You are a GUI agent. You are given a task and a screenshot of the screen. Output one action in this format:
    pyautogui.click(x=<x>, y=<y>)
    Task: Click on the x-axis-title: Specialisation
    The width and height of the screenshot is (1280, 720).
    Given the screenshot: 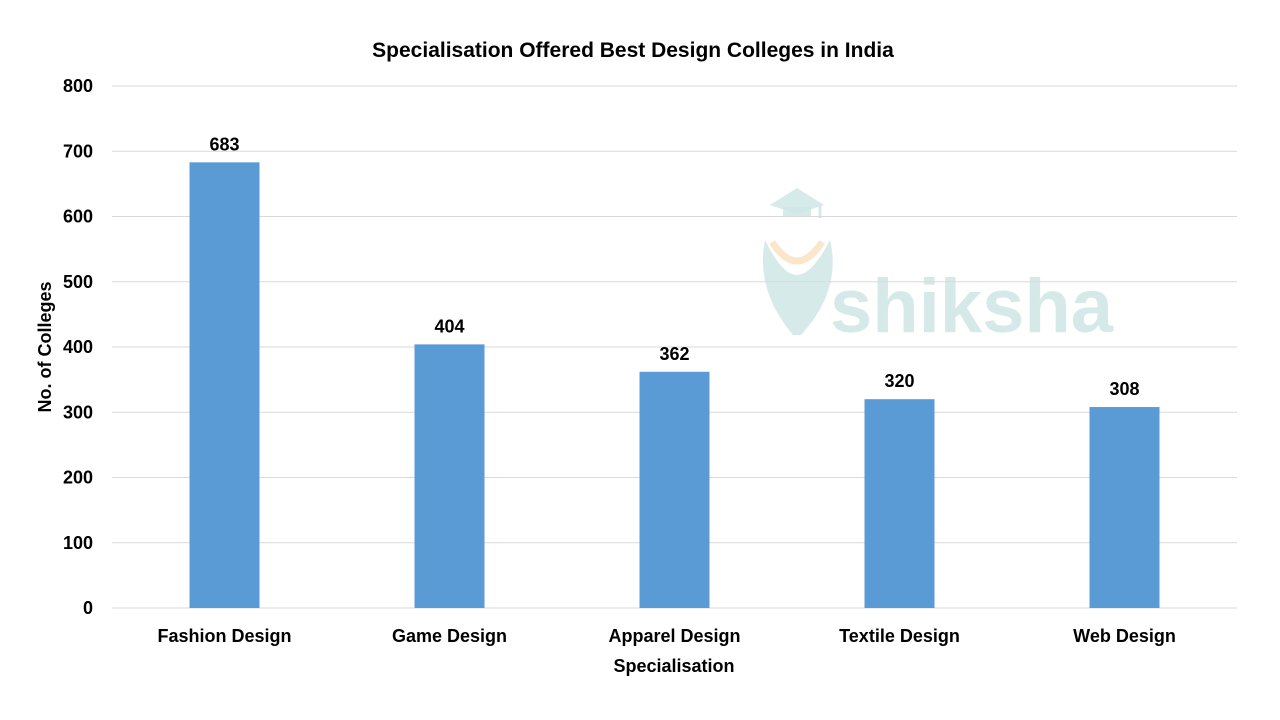 What is the action you would take?
    pyautogui.click(x=673, y=666)
    